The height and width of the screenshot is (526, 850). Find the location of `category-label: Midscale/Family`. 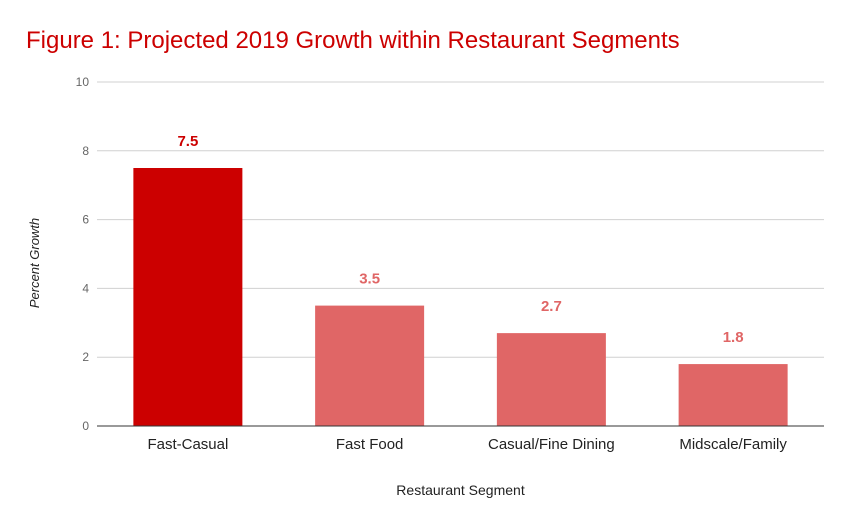

category-label: Midscale/Family is located at coordinates (733, 444).